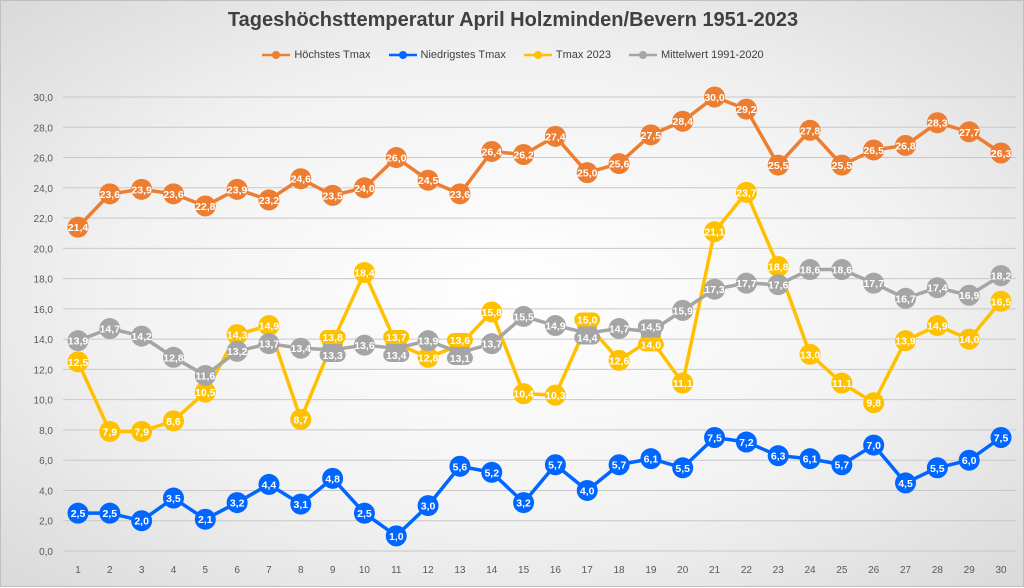 The width and height of the screenshot is (1024, 588). What do you see at coordinates (555, 396) in the screenshot?
I see `data-label: 10,3` at bounding box center [555, 396].